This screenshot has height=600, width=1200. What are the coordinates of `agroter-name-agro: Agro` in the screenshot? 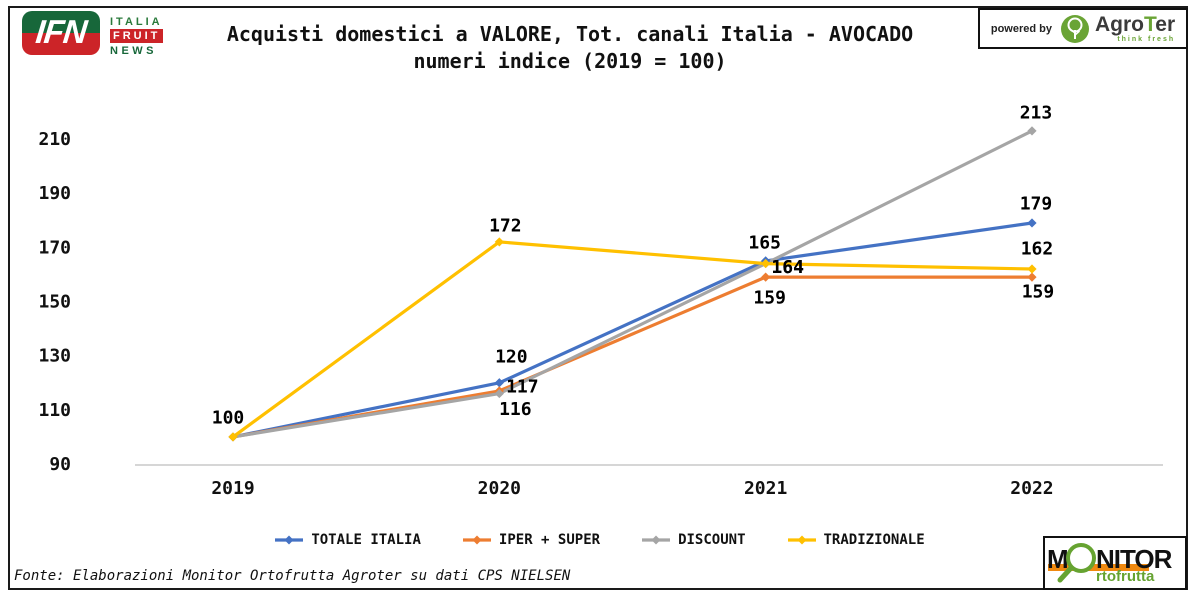 It's located at (1119, 24).